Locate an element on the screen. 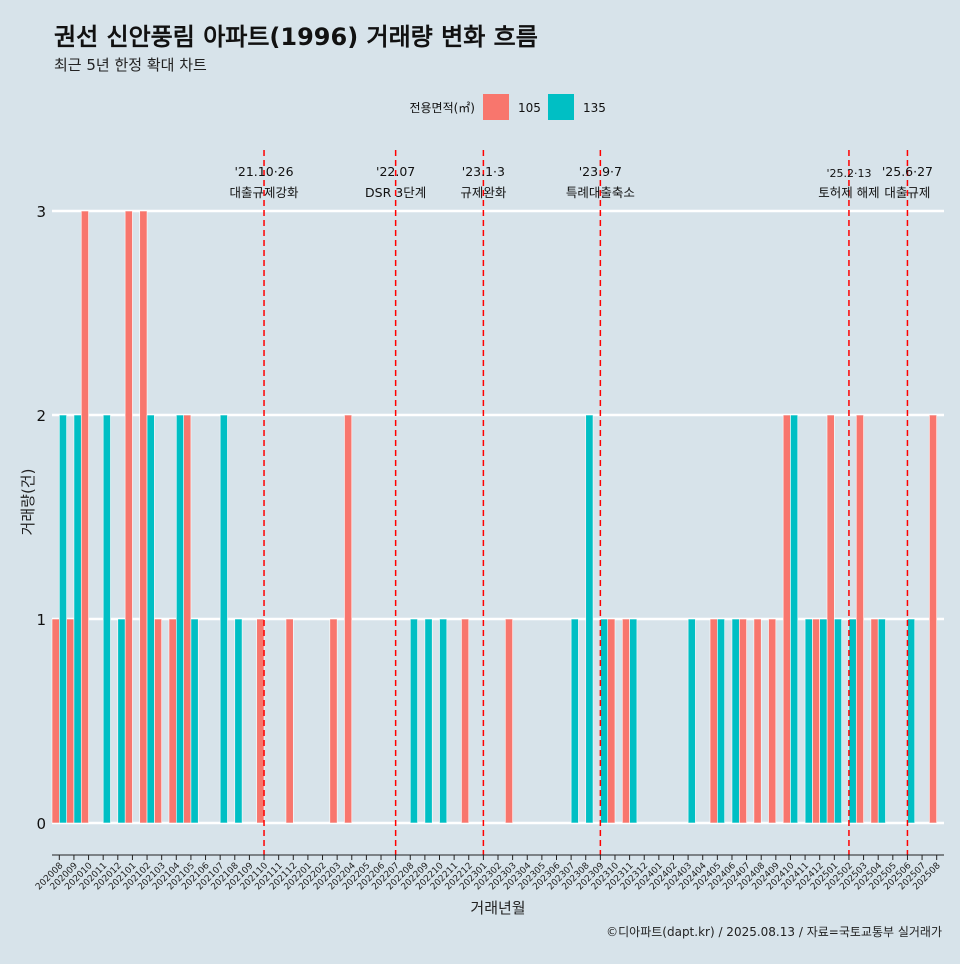 The height and width of the screenshot is (964, 960). event-name-label: 토허제 해제 is located at coordinates (848, 192).